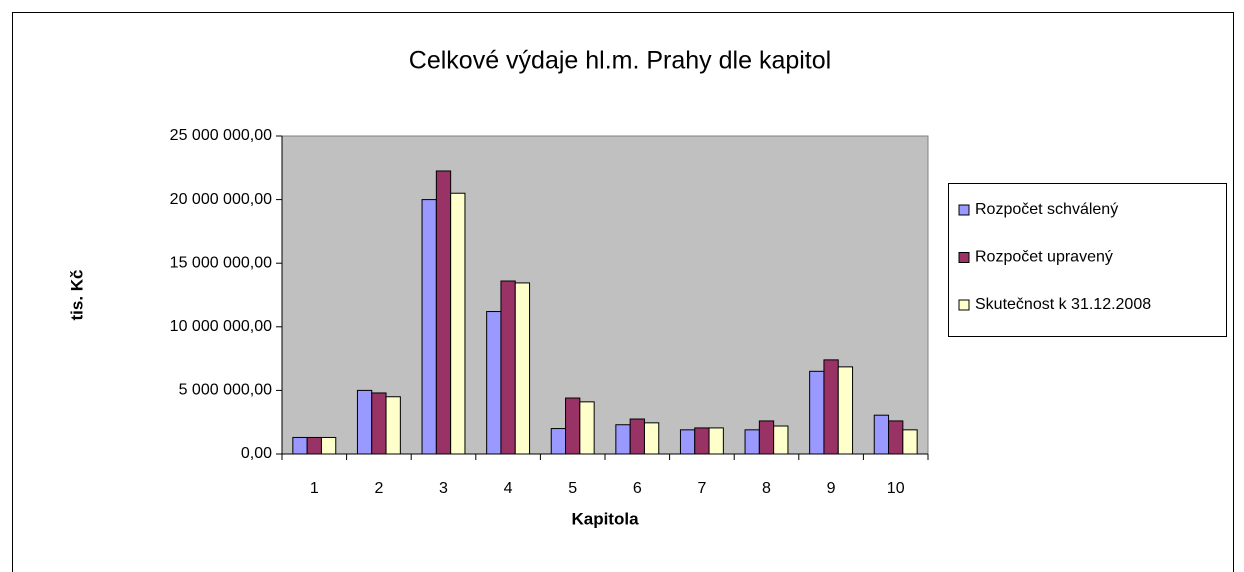 This screenshot has height=572, width=1244. What do you see at coordinates (1063, 304) in the screenshot?
I see `legend-label: Skutečnost k 31.12.2008` at bounding box center [1063, 304].